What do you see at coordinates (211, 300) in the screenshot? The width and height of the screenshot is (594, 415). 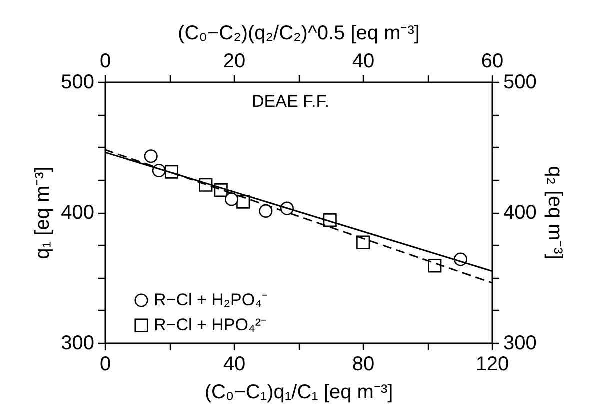 I see `legend-label: R−Cl + H₂PO₄⁻` at bounding box center [211, 300].